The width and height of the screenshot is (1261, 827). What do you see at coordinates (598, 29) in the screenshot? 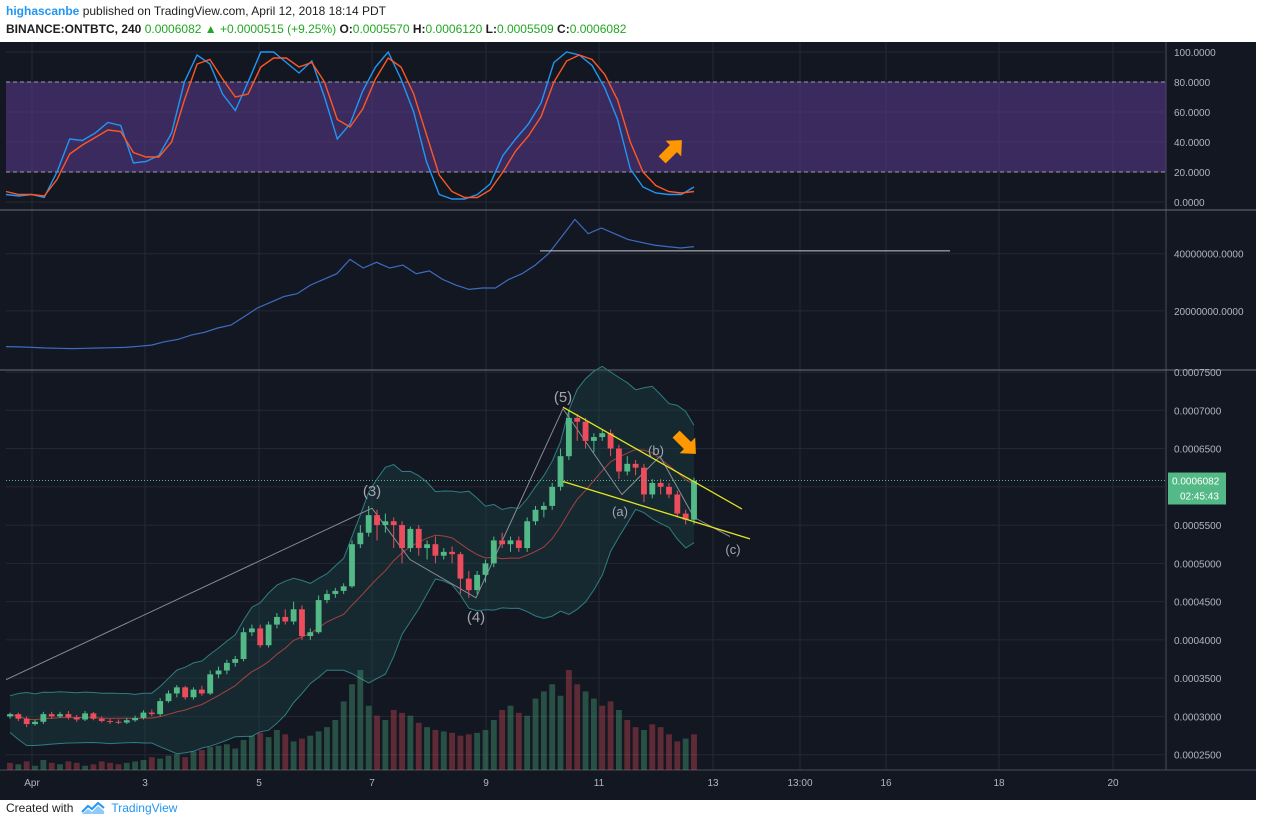
I see `close-value: 0.0006082` at bounding box center [598, 29].